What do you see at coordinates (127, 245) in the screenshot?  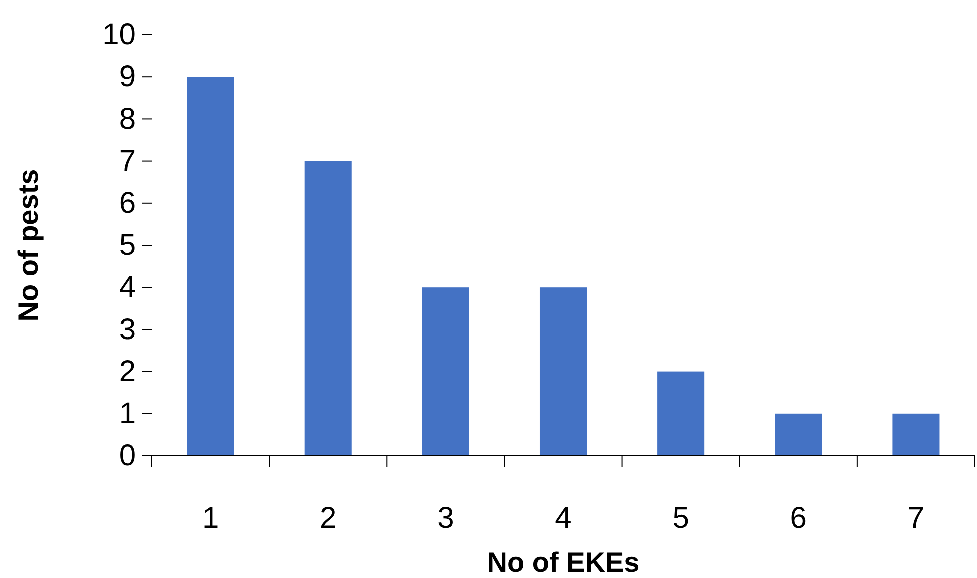 I see `y-tick-label: 5` at bounding box center [127, 245].